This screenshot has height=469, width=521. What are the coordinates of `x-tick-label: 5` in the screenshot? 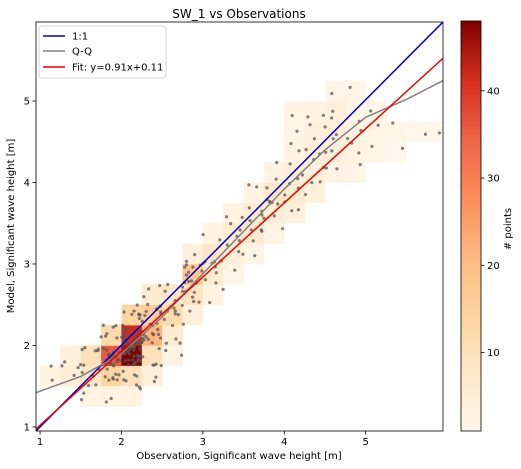 It's located at (365, 442).